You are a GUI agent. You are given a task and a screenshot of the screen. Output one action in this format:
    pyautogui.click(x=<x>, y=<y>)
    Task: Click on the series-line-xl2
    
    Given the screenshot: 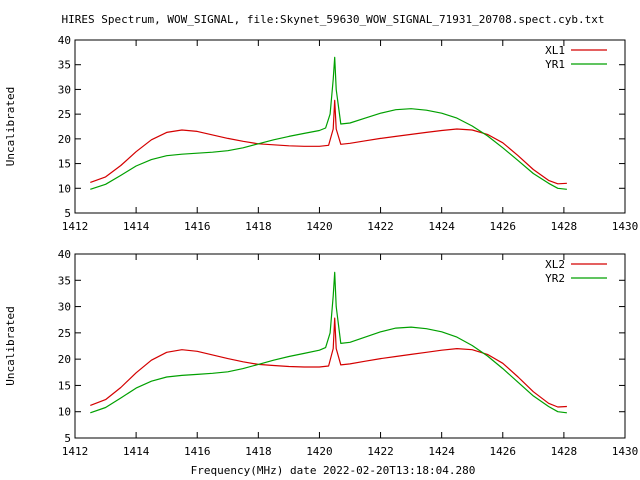 What is the action you would take?
    pyautogui.click(x=328, y=362)
    